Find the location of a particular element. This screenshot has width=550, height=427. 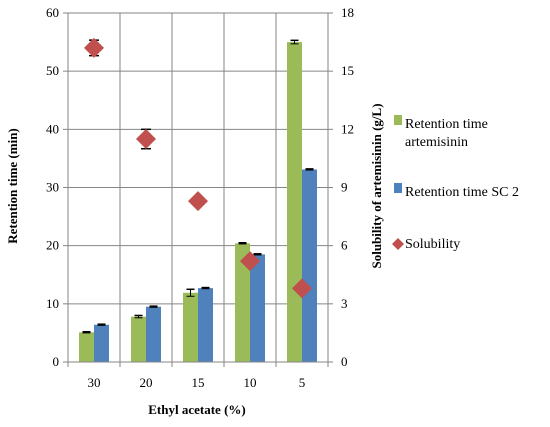

legend-label: Solubility is located at coordinates (432, 244).